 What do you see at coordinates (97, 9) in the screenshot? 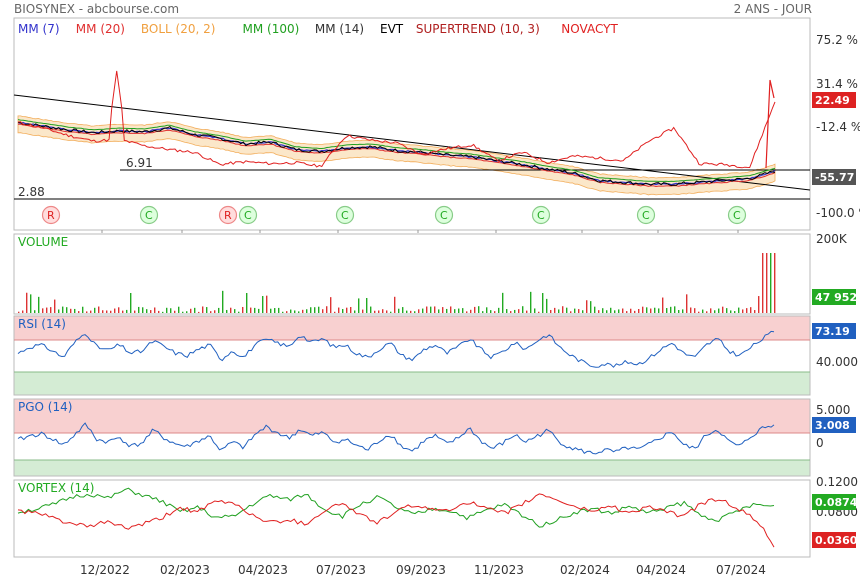
I see `chart-title: BIOSYNEX - abcbourse.com` at bounding box center [97, 9].